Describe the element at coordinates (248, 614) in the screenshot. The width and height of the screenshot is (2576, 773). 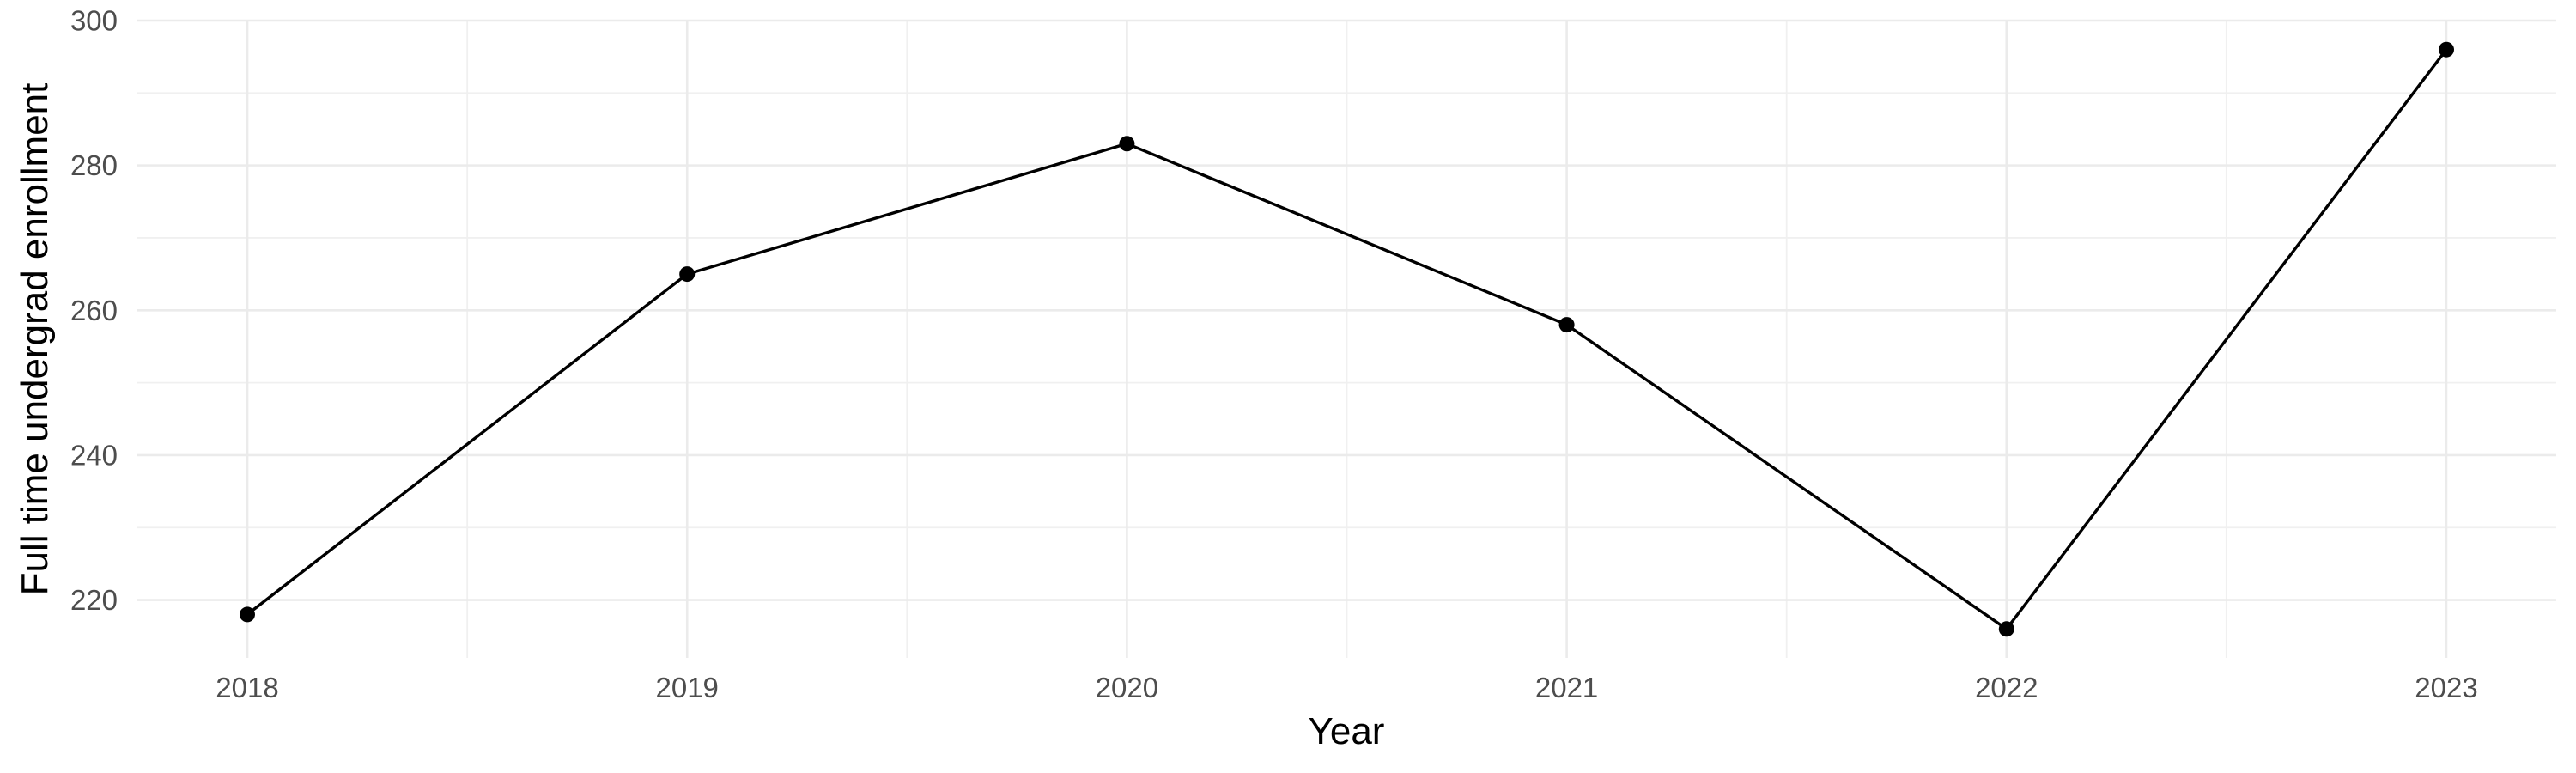
I see `data-point-2018` at that location.